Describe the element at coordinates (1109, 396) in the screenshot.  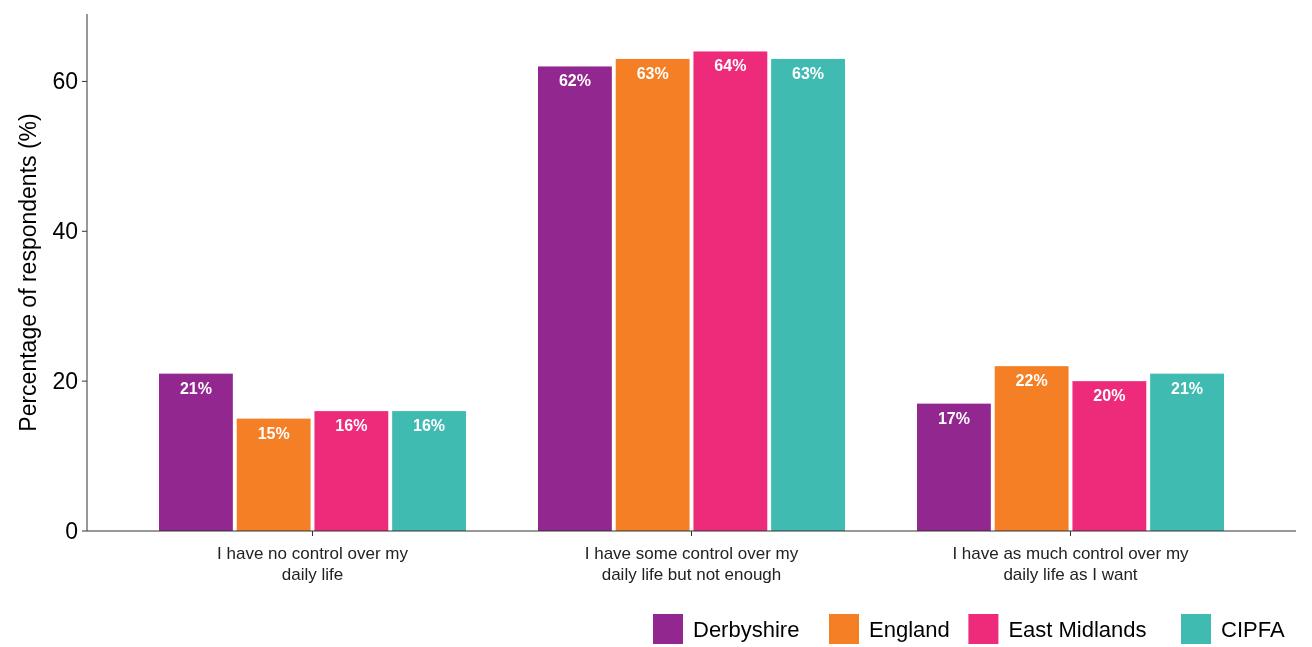
I see `data-label: 20%` at that location.